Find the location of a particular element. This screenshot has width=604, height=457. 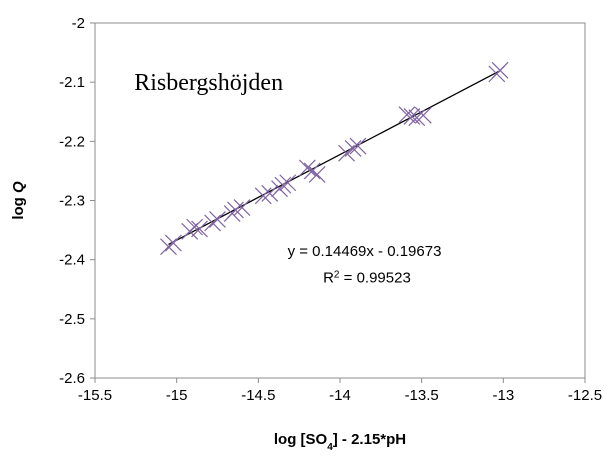

y-tick-label: -2.4 is located at coordinates (72, 260).